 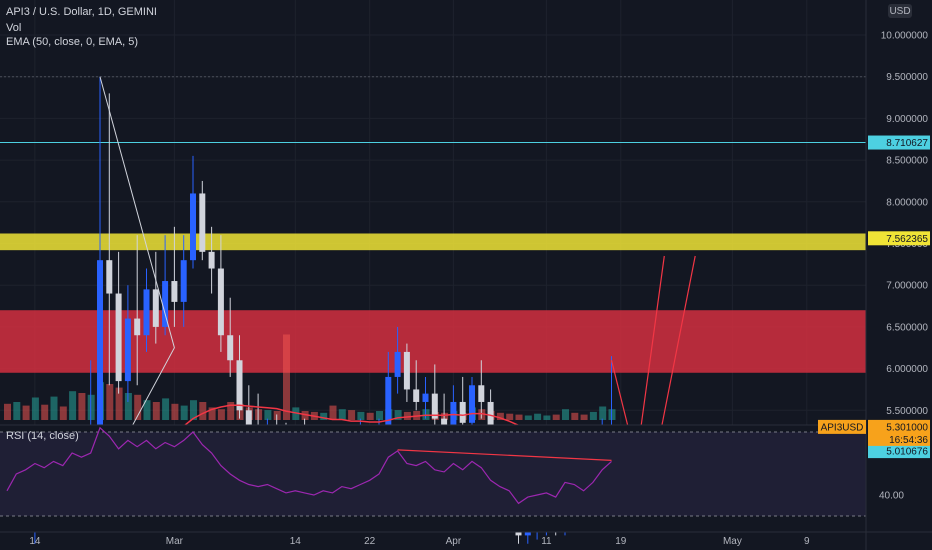 I want to click on price-tick-label: 6.000000, so click(x=907, y=369).